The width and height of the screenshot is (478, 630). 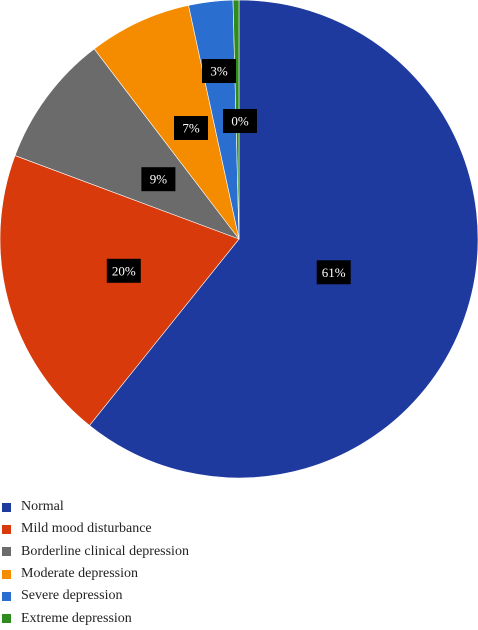 I want to click on slice-label-moderate-depression: 7%, so click(x=191, y=128).